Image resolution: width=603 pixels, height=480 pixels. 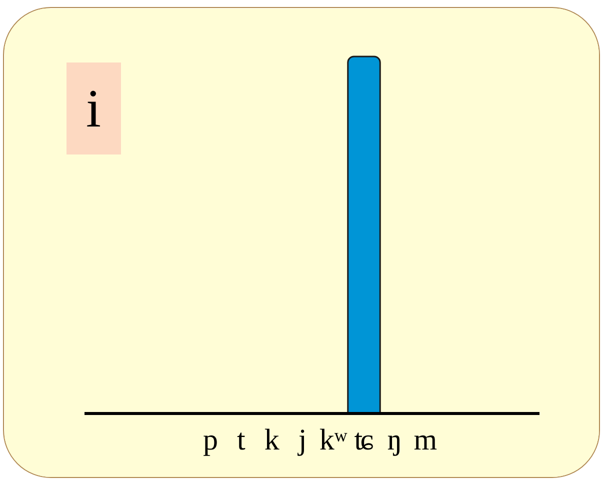 What do you see at coordinates (394, 440) in the screenshot?
I see `x-tick-label: ŋ` at bounding box center [394, 440].